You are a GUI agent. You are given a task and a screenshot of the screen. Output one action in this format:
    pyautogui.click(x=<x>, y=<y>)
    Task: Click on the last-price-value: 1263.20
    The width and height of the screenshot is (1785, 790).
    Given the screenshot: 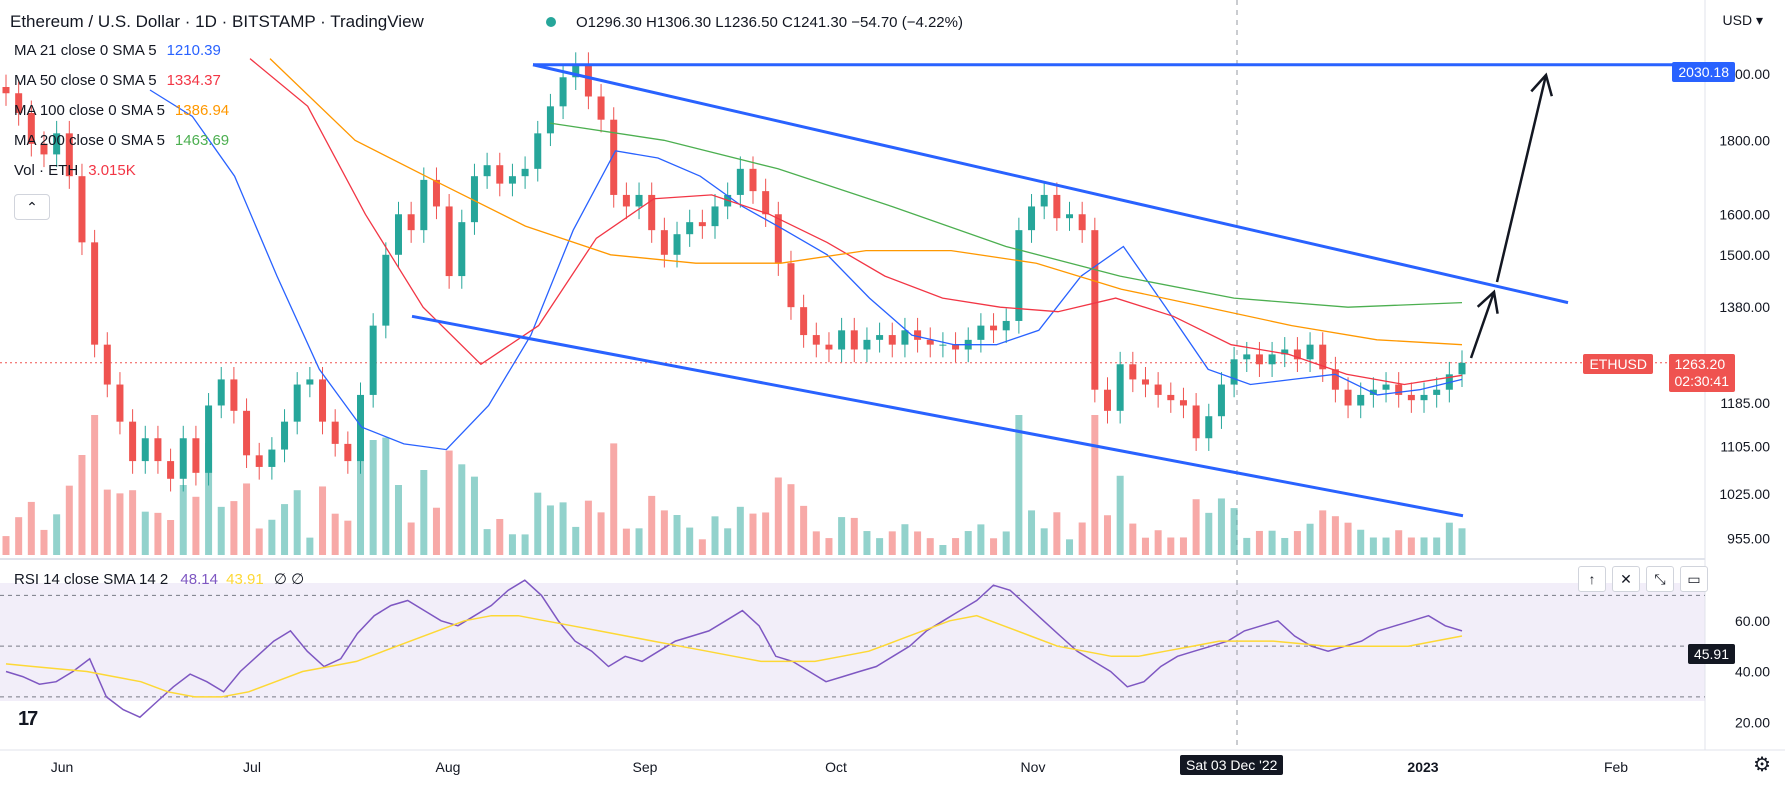 What is the action you would take?
    pyautogui.click(x=1700, y=364)
    